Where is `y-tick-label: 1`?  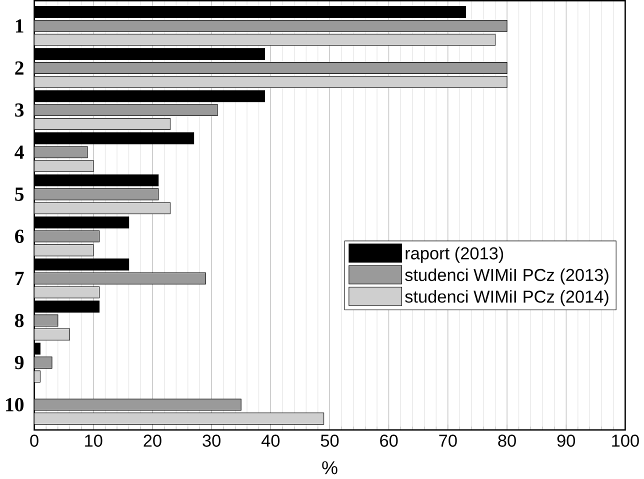 y-tick-label: 1 is located at coordinates (20, 26).